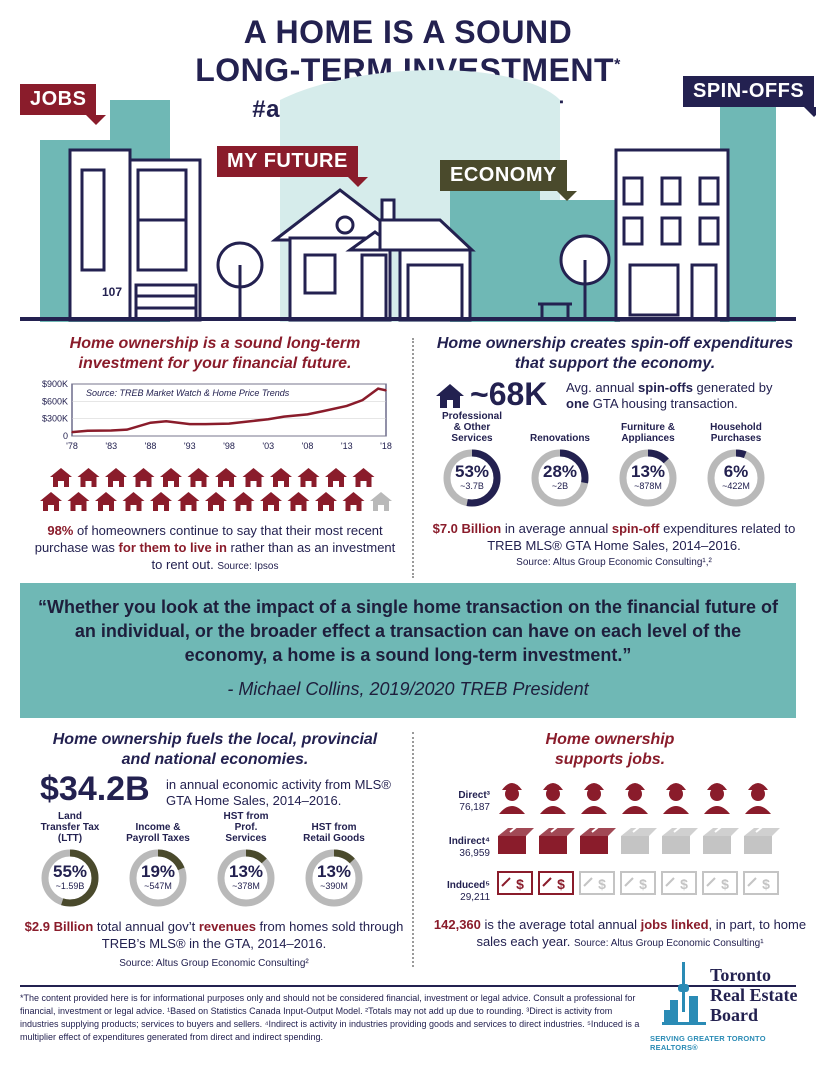 The width and height of the screenshot is (816, 1067). What do you see at coordinates (334, 833) in the screenshot?
I see `donut-label: HST from Retail Goods` at bounding box center [334, 833].